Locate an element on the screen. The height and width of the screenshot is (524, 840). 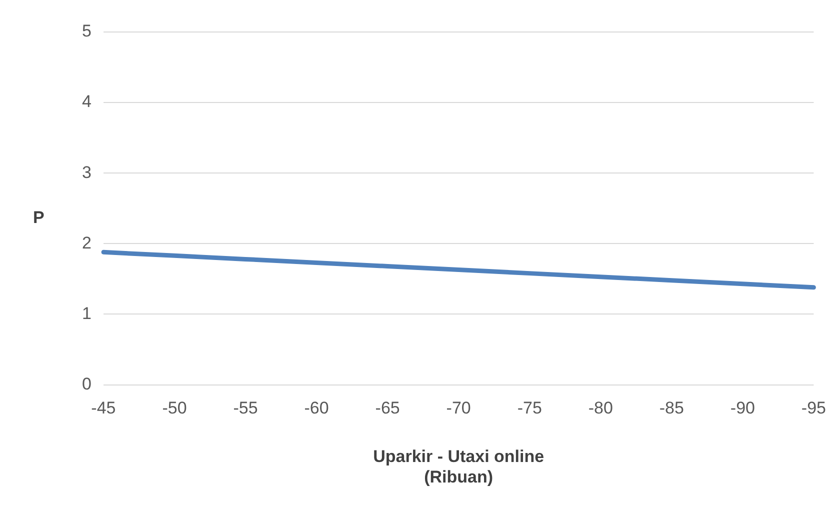
x-tick-label: -60 is located at coordinates (316, 408).